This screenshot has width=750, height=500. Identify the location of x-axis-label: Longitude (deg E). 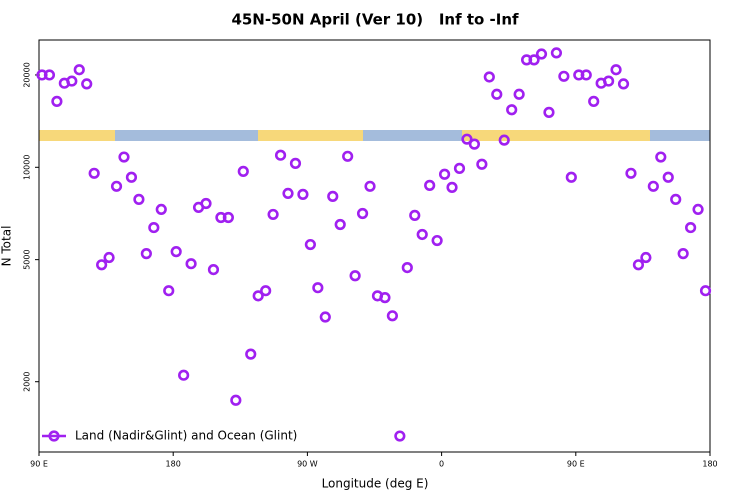
(375, 484).